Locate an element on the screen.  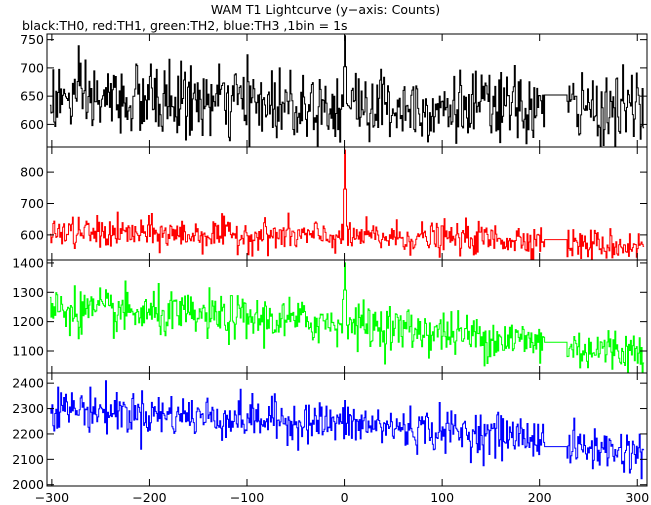
y-tick-label: 1200 is located at coordinates (28, 321).